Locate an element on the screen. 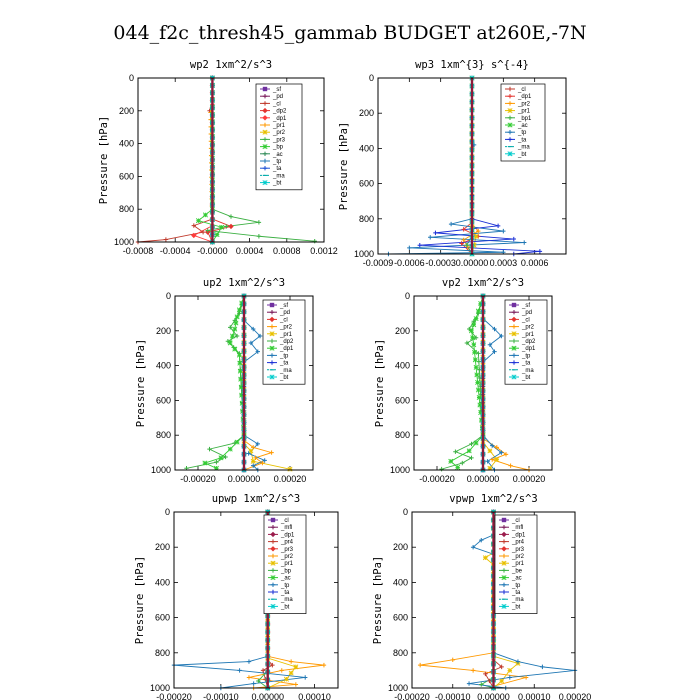  legend-label-pd: _pd is located at coordinates (526, 313).